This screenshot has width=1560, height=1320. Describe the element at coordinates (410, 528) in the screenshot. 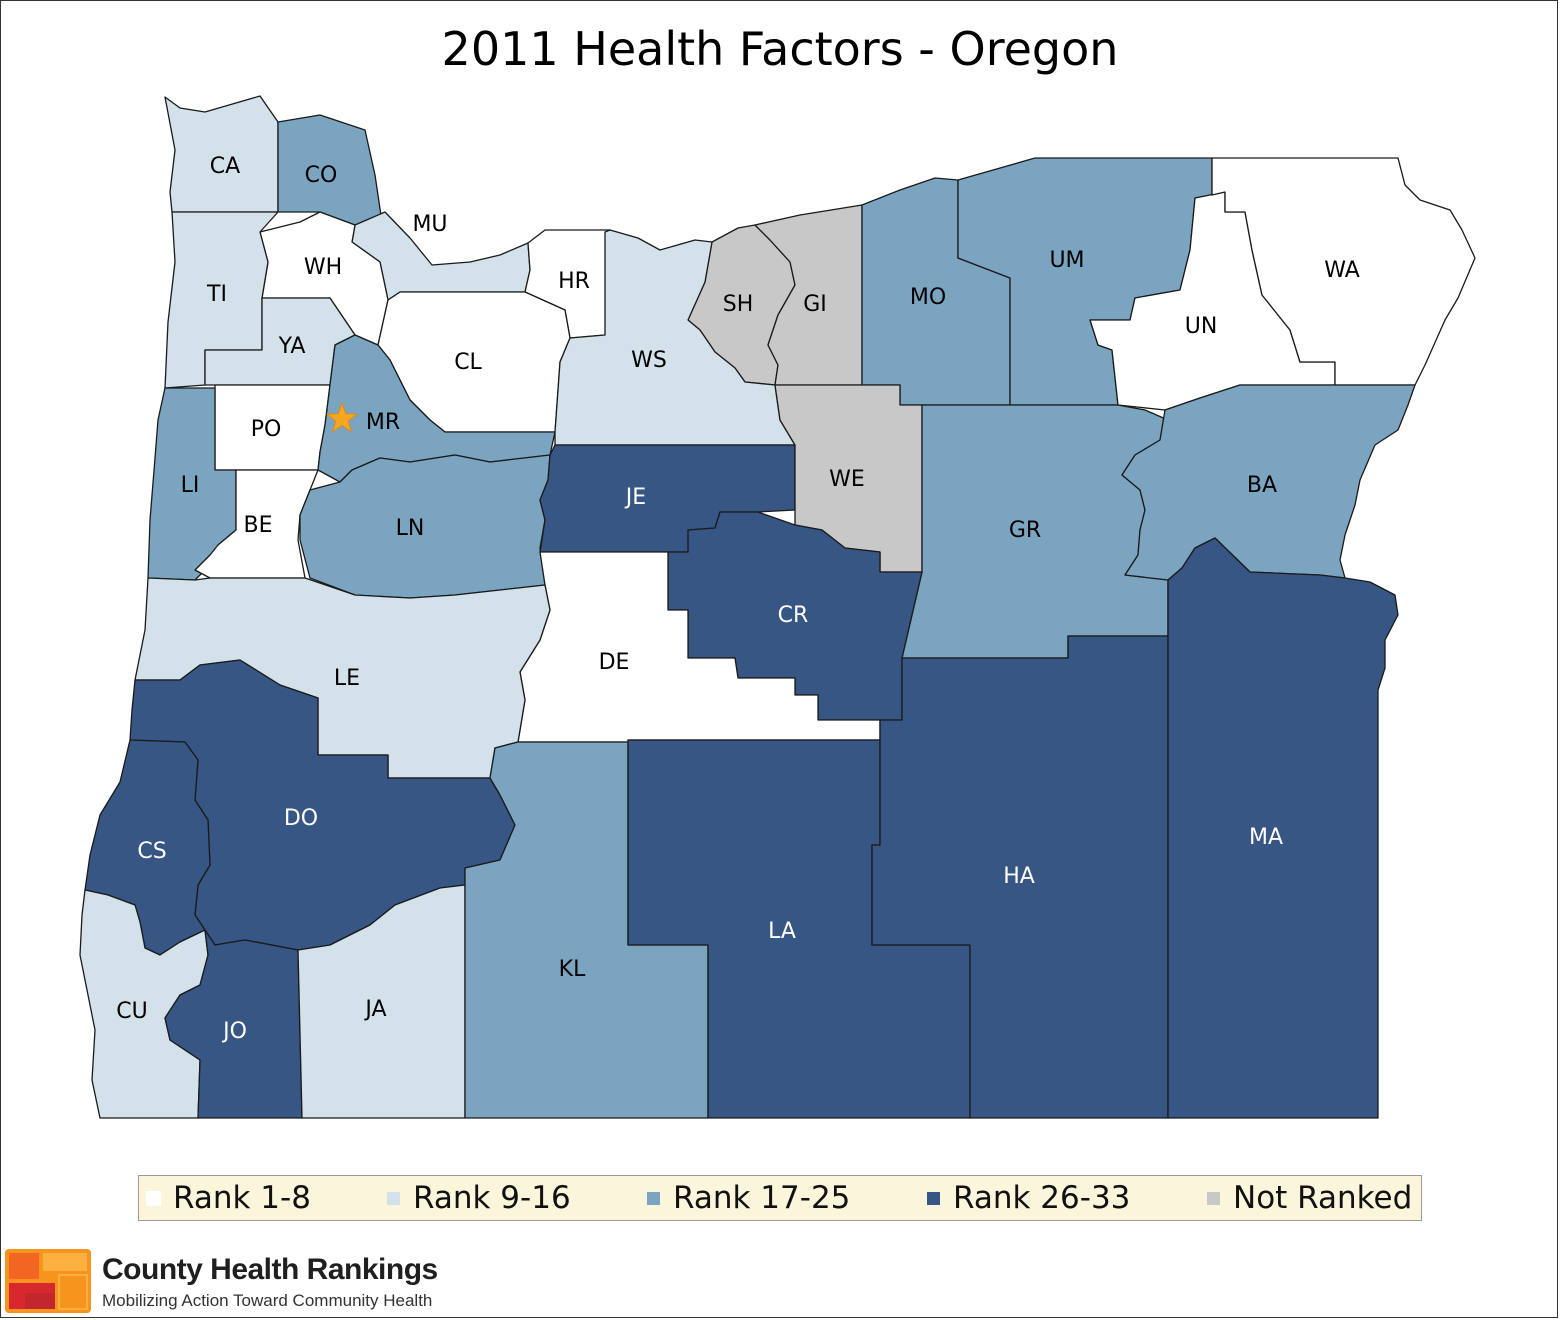

I see `county-label-ln: LN` at that location.